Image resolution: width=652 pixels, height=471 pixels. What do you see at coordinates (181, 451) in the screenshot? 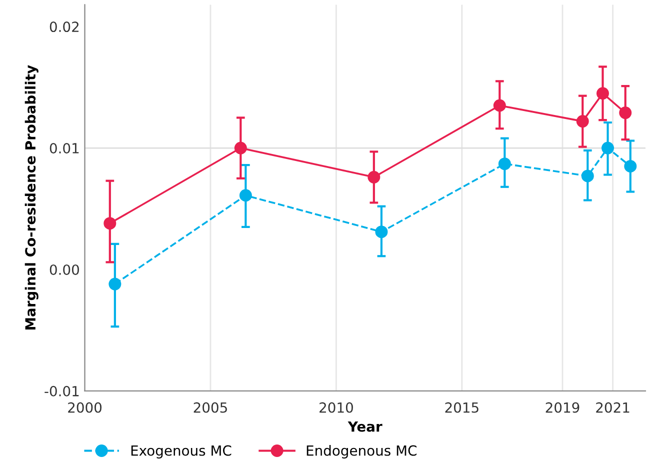
I see `legend-label: Exogenous MC` at bounding box center [181, 451].